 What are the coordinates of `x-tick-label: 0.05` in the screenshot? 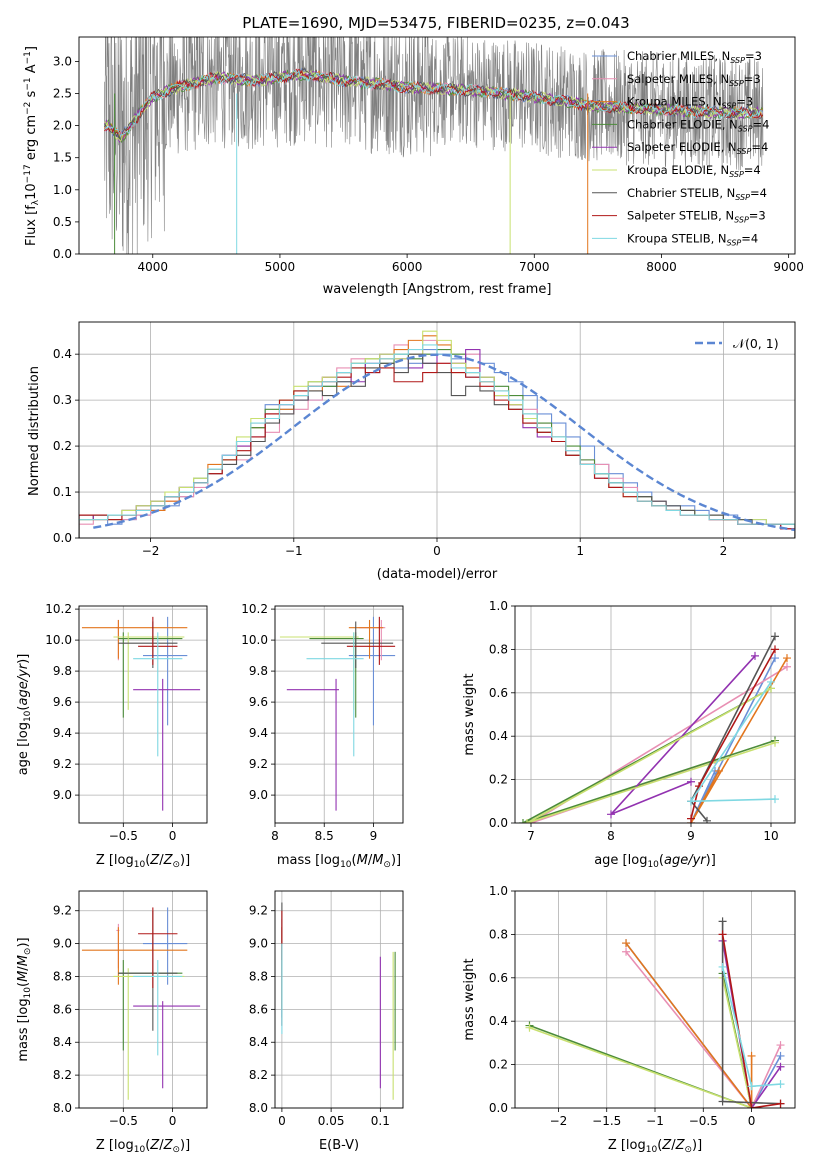 It's located at (331, 1121).